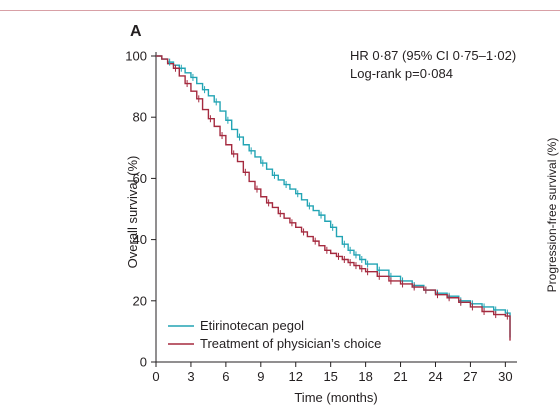 This screenshot has height=408, width=560. Describe the element at coordinates (132, 212) in the screenshot. I see `y-axis-label: Overall survival (%)` at that location.